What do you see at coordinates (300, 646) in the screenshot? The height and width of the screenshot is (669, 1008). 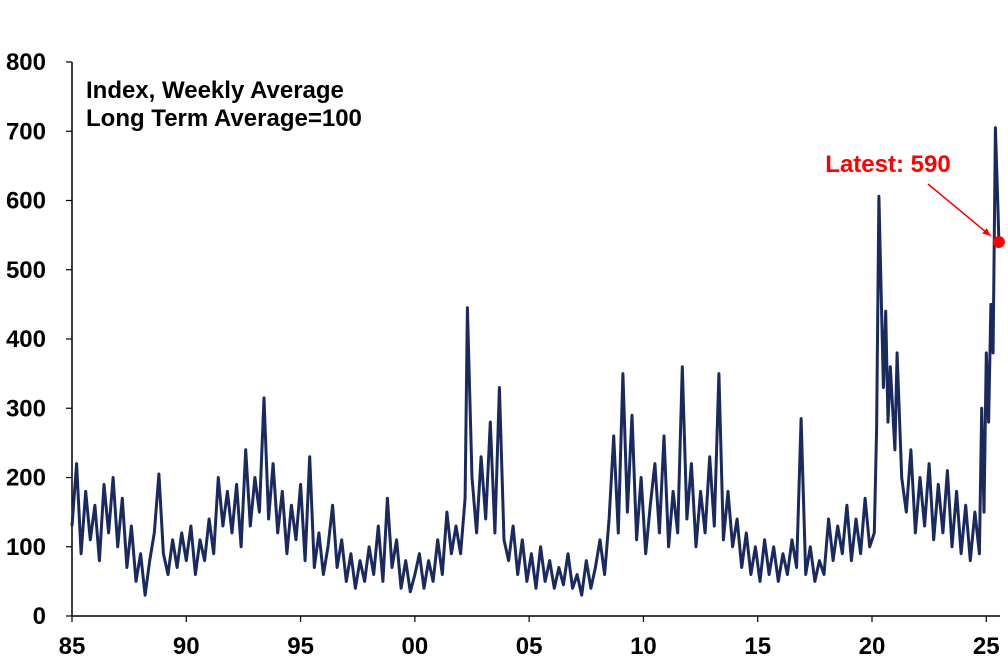 I see `x-tick-label: 95` at bounding box center [300, 646].